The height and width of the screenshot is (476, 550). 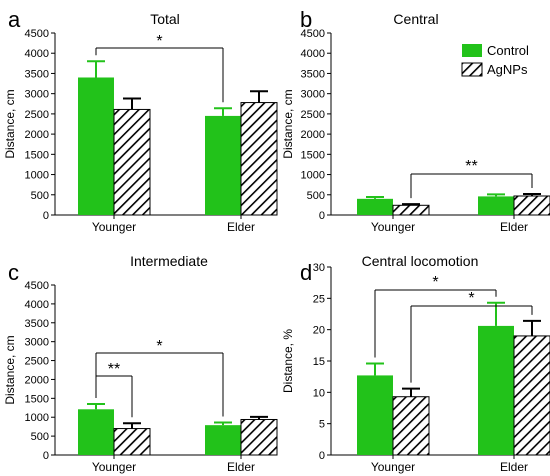 I want to click on legend-swatch-control, so click(x=472, y=50).